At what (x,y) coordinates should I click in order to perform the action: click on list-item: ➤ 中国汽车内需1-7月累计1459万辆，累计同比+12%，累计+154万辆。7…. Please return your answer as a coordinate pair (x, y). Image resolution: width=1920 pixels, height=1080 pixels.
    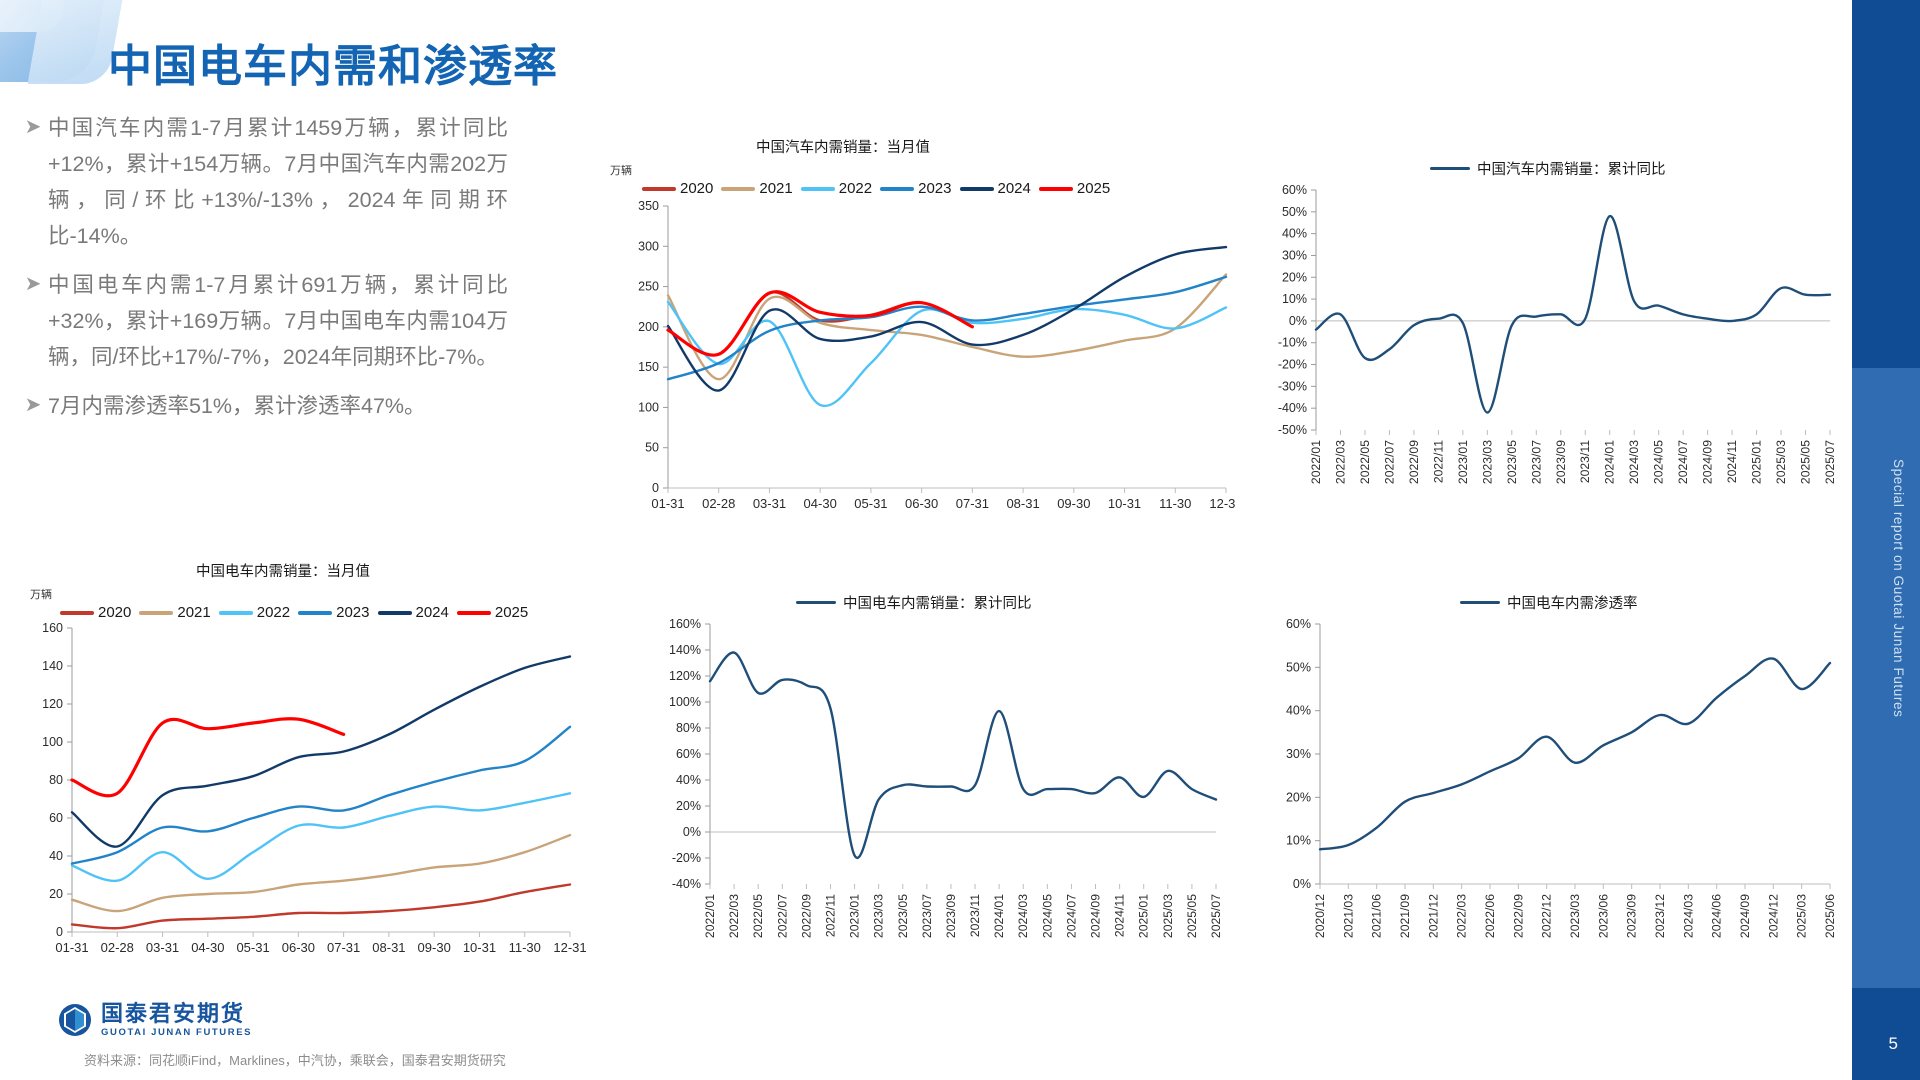
    Looking at the image, I should click on (263, 182).